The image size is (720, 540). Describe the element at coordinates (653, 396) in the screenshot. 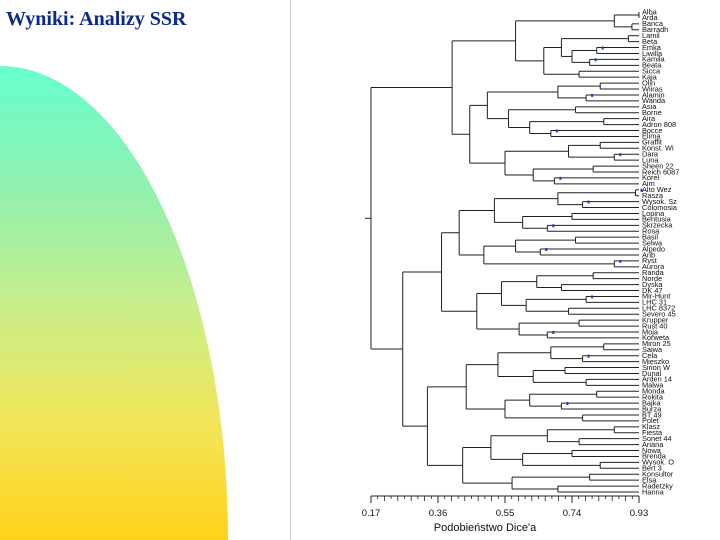

I see `leaf-label: Rokita` at that location.